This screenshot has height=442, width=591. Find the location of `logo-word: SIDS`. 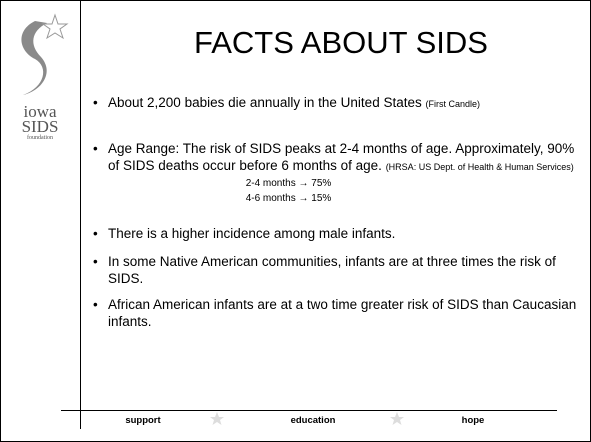

logo-word: SIDS is located at coordinates (40, 126).